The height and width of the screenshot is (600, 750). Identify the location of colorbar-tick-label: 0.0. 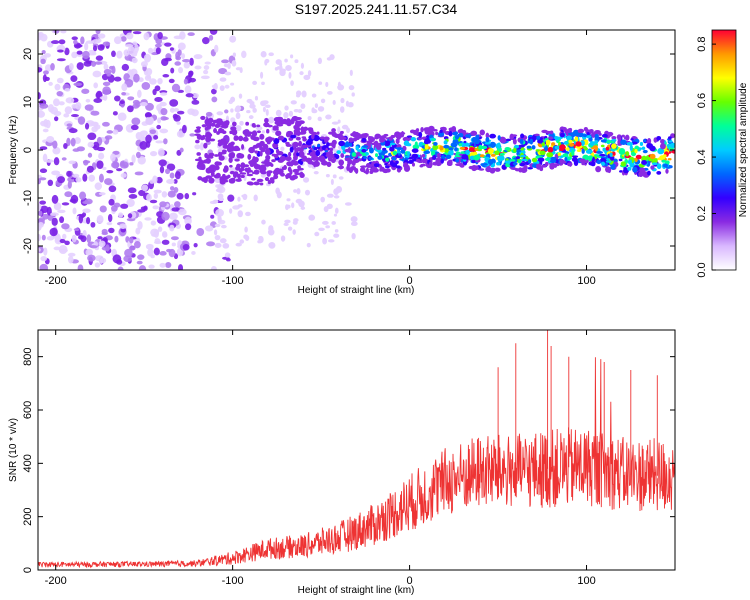
(702, 269).